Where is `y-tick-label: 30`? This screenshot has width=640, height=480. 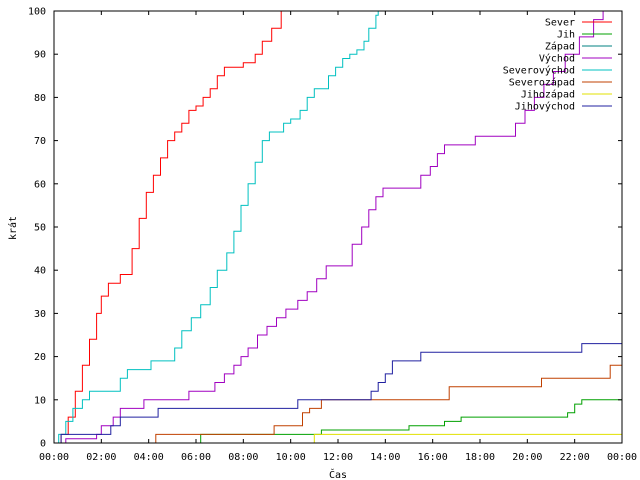
y-tick-label: 30 is located at coordinates (40, 314).